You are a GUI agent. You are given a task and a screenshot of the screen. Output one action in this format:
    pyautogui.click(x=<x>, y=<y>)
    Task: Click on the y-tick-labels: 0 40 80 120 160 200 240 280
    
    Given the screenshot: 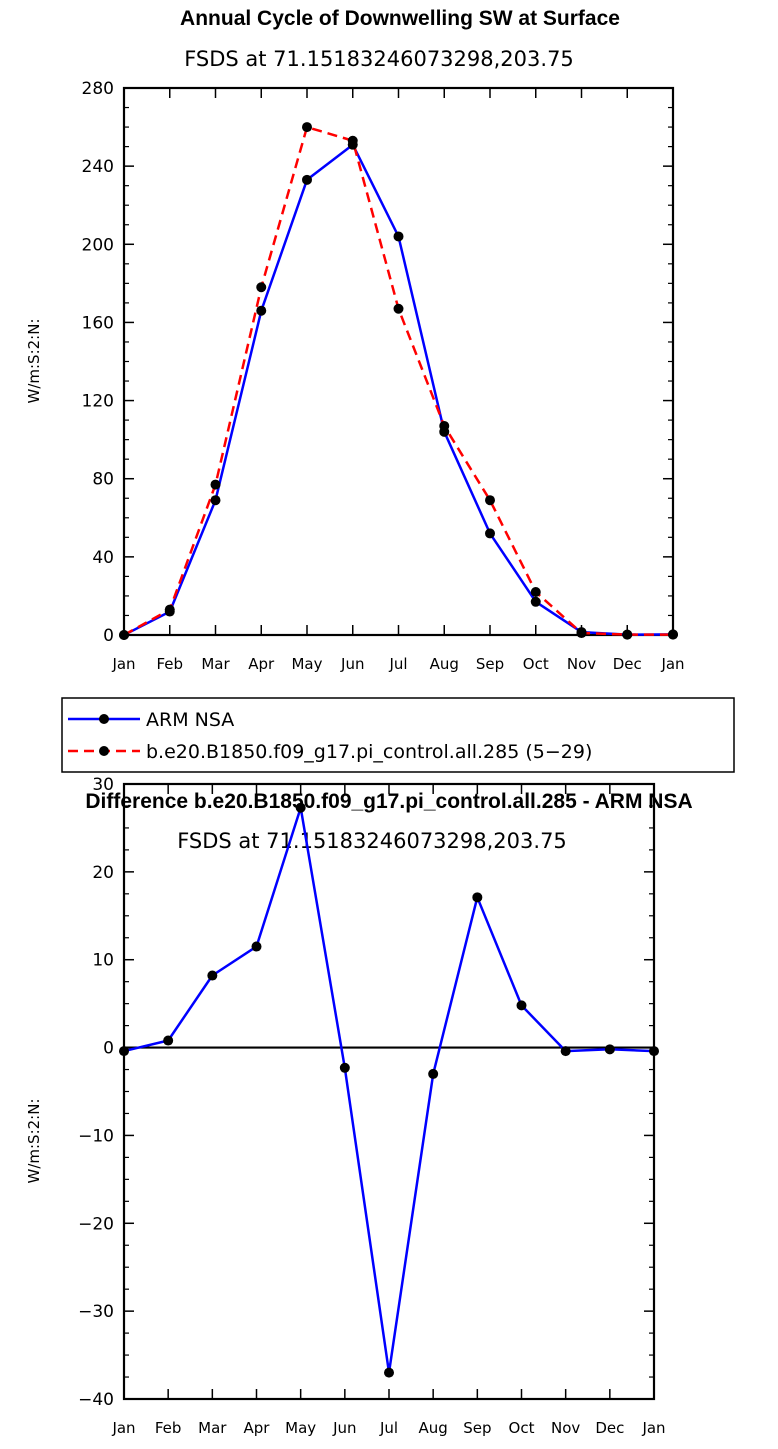 What is the action you would take?
    pyautogui.click(x=98, y=362)
    